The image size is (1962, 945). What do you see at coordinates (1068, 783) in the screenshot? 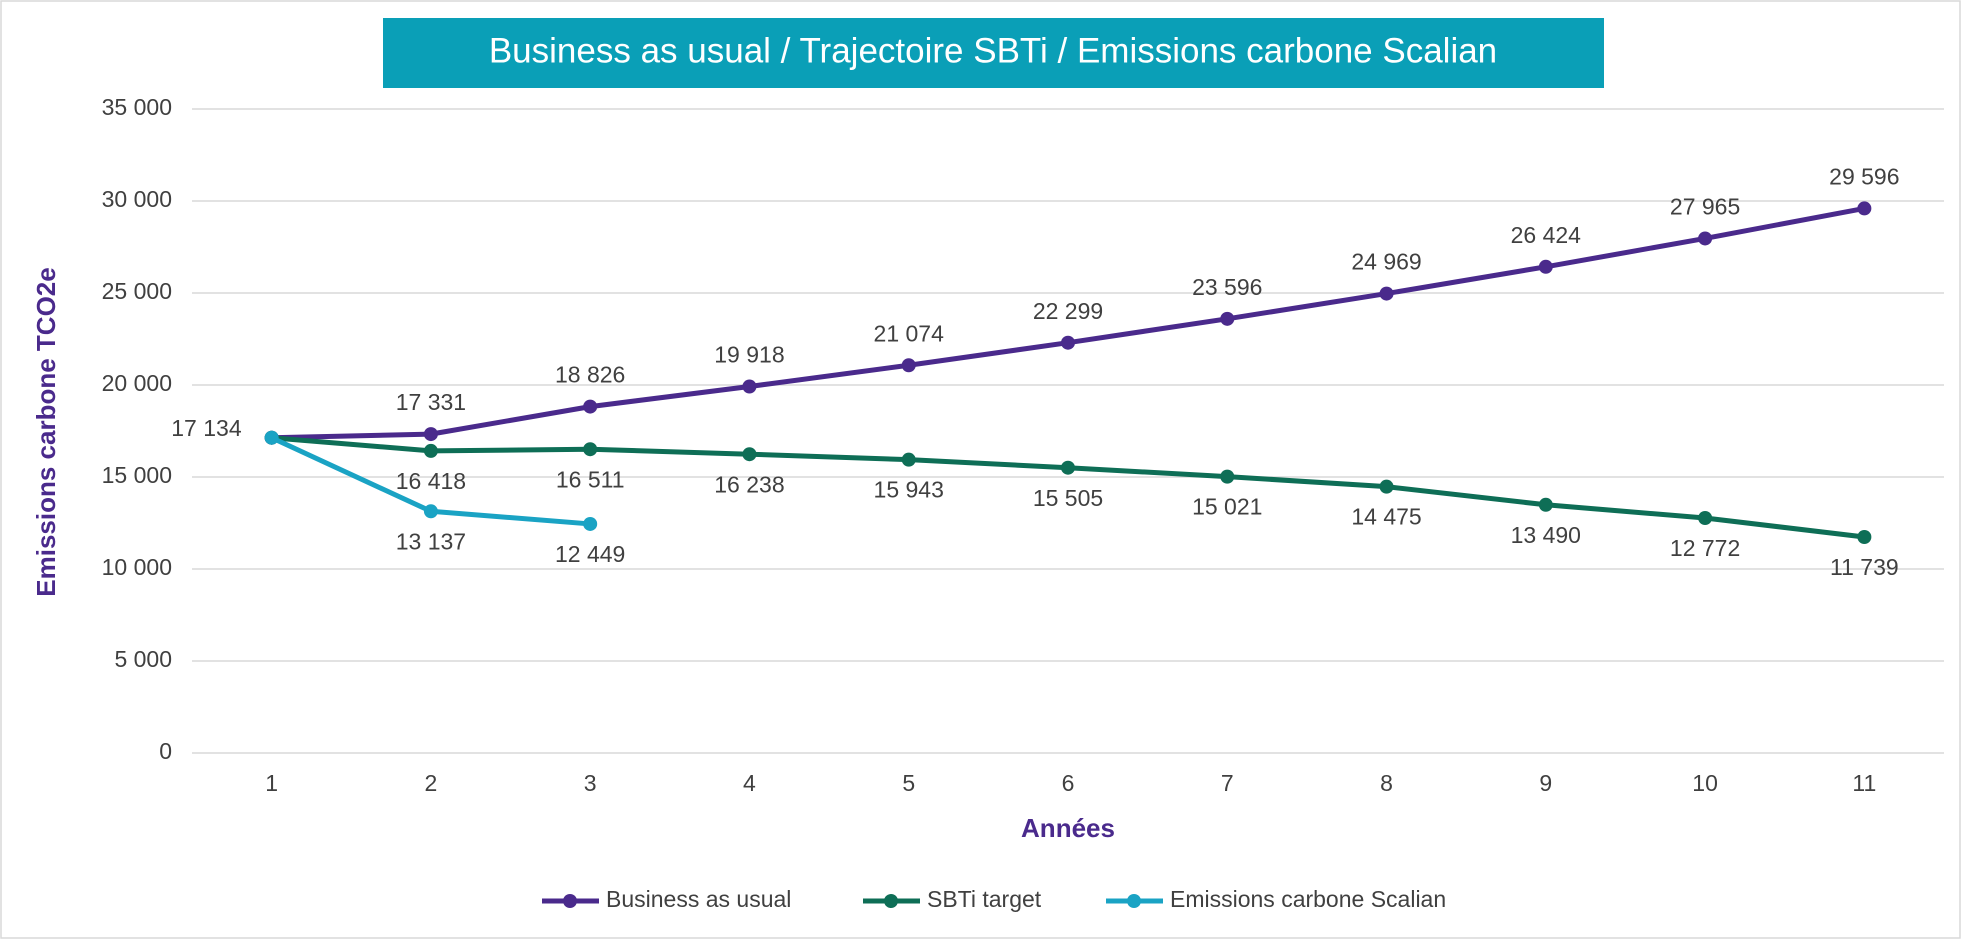
I see `x-tick-label: 6` at bounding box center [1068, 783].